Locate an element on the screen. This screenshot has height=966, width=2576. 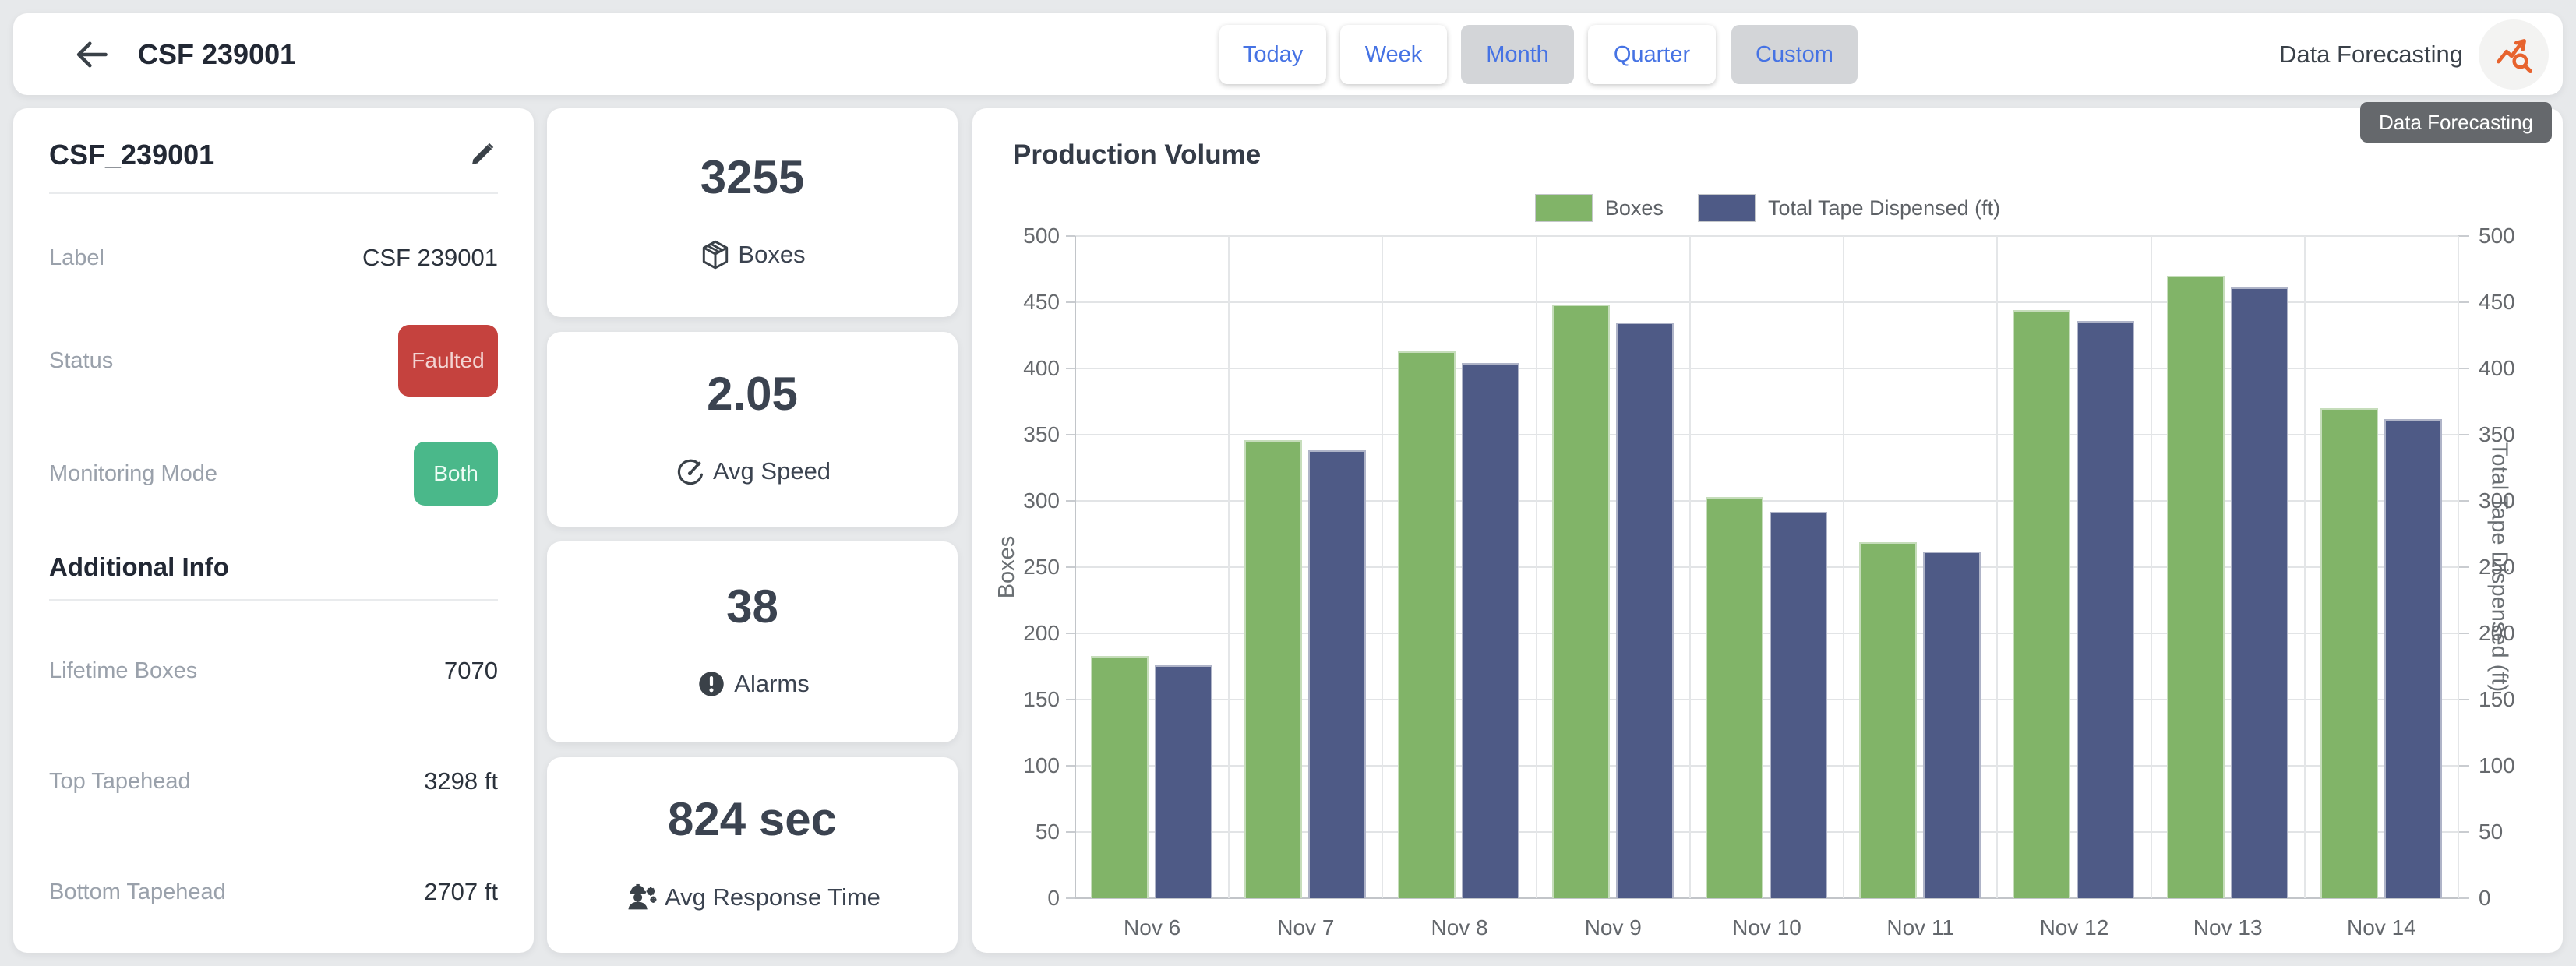
chart-title: Production Volume is located at coordinates (1137, 154).